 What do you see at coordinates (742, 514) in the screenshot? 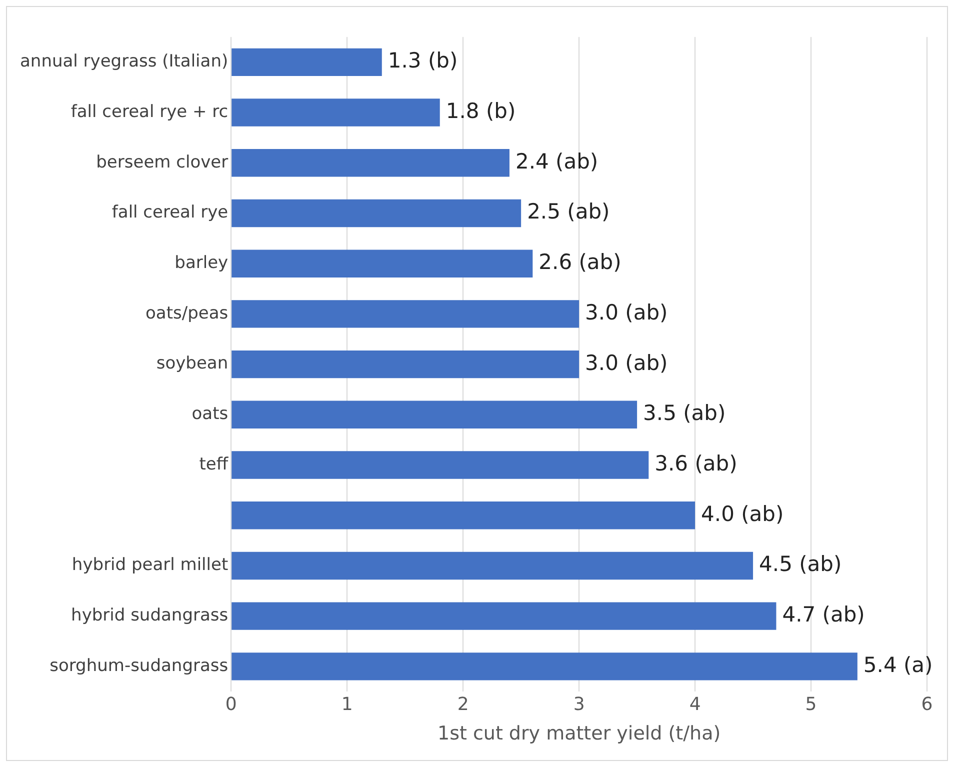
I see `data-label: 4.0 (ab)` at bounding box center [742, 514].